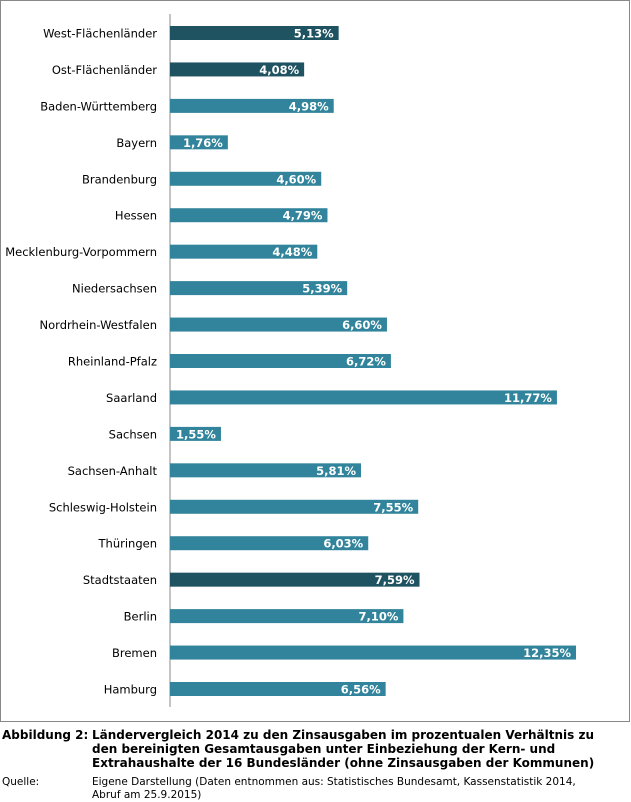 The height and width of the screenshot is (802, 631). What do you see at coordinates (100, 34) in the screenshot?
I see `category-label: West-Flächenländer` at bounding box center [100, 34].